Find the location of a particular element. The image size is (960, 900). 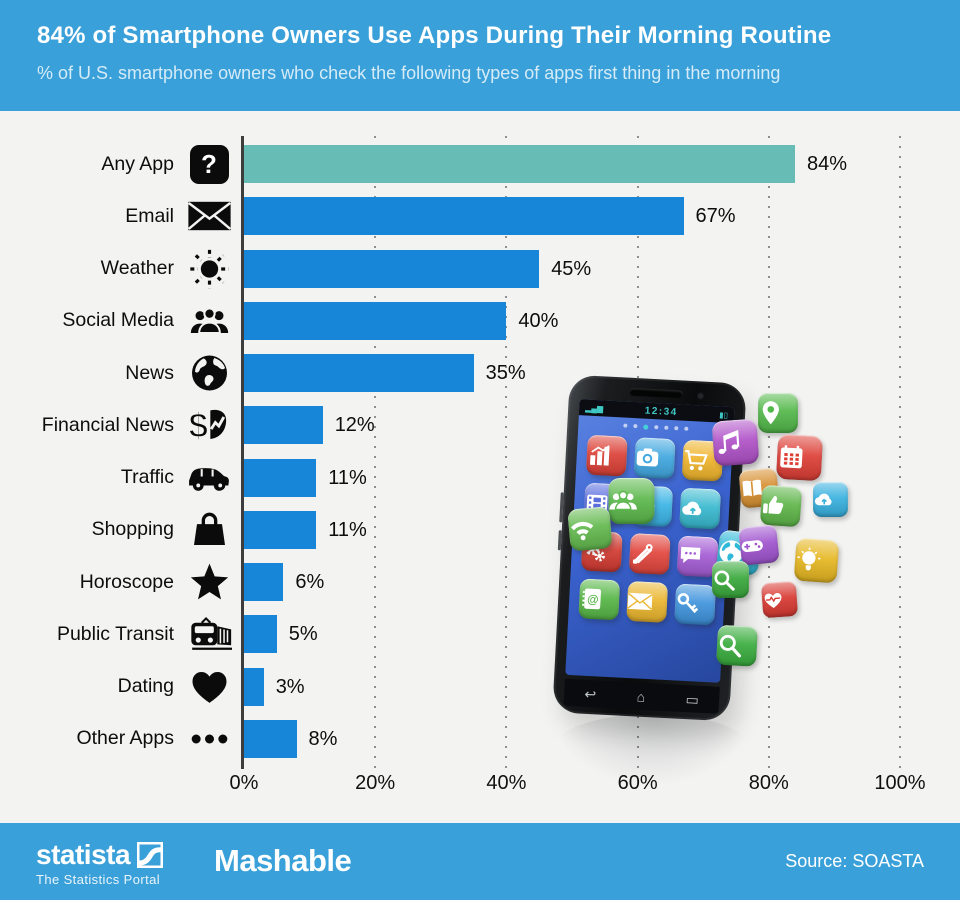

bar-weather is located at coordinates (392, 268).